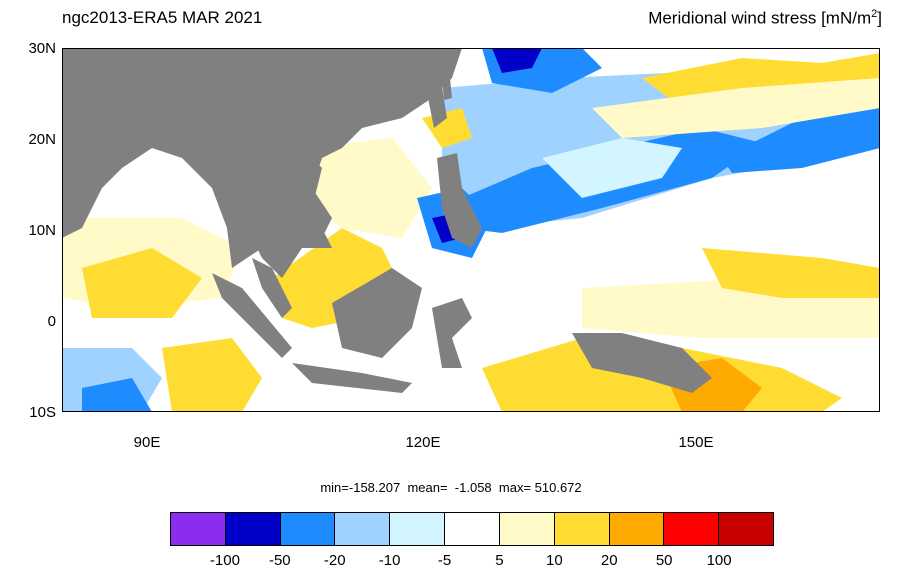  Describe the element at coordinates (879, 18) in the screenshot. I see `units-suffix: ]` at that location.